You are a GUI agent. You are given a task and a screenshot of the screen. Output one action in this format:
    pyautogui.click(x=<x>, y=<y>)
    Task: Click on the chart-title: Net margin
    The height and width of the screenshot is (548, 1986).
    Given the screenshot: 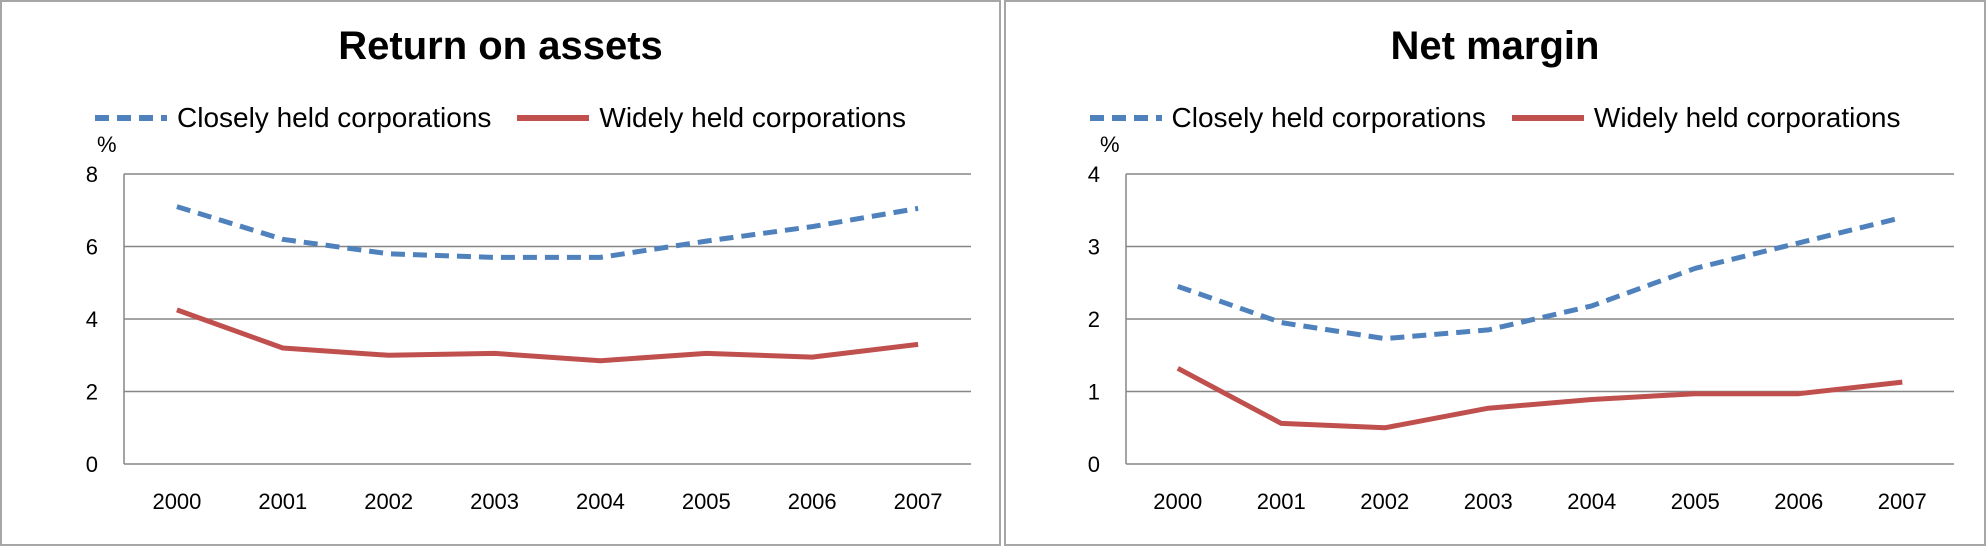 What is the action you would take?
    pyautogui.click(x=1495, y=46)
    